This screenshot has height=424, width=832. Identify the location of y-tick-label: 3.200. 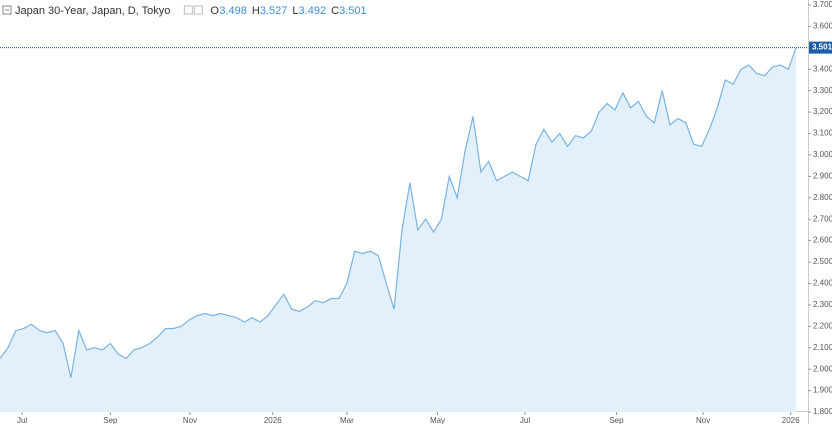
(822, 111).